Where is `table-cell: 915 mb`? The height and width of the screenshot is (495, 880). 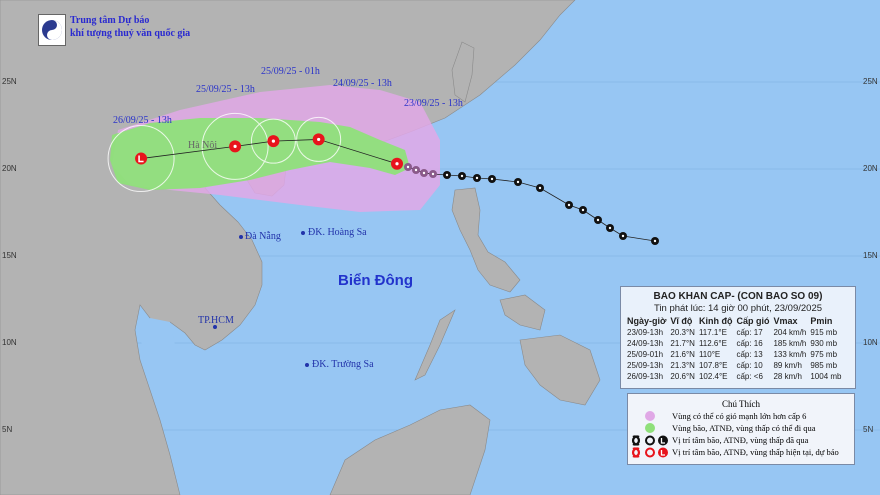
table-cell: 915 mb is located at coordinates (824, 332).